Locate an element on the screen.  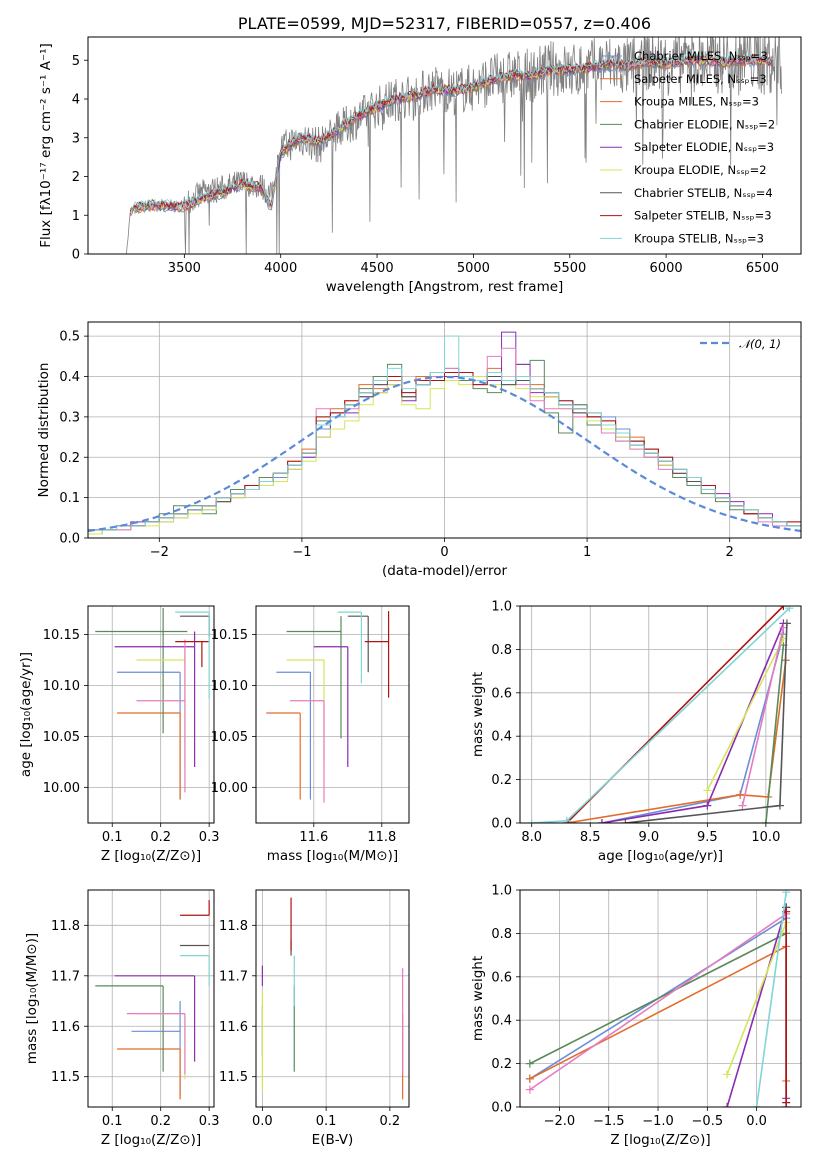
x-tick-label: 6500 is located at coordinates (762, 268).